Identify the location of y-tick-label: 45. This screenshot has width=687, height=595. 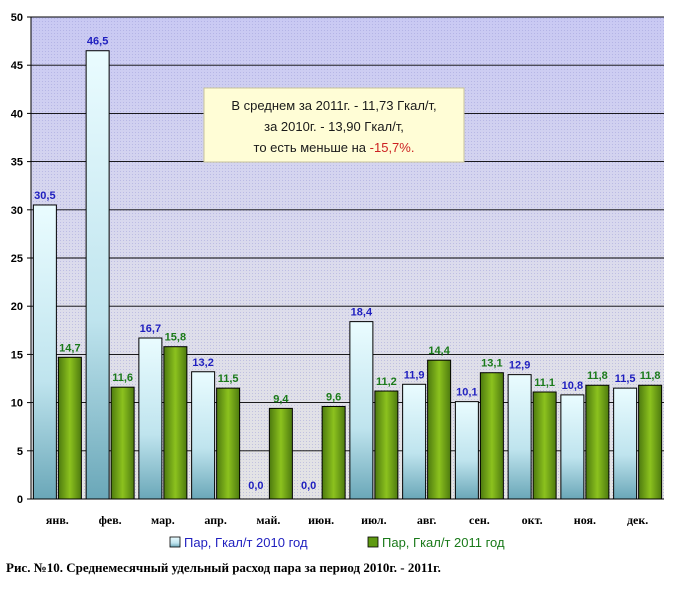
(17, 66).